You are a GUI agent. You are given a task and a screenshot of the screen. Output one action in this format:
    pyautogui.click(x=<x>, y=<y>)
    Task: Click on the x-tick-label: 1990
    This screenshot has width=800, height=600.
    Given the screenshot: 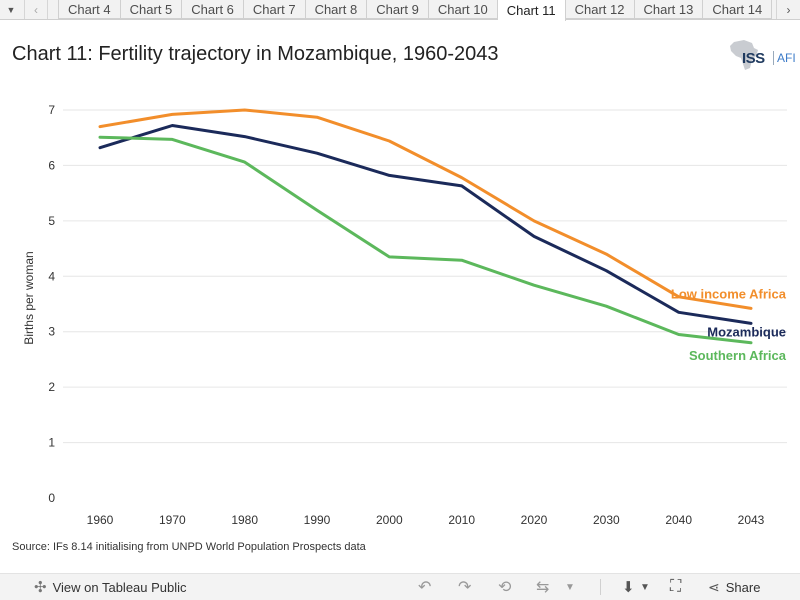 What is the action you would take?
    pyautogui.click(x=317, y=520)
    